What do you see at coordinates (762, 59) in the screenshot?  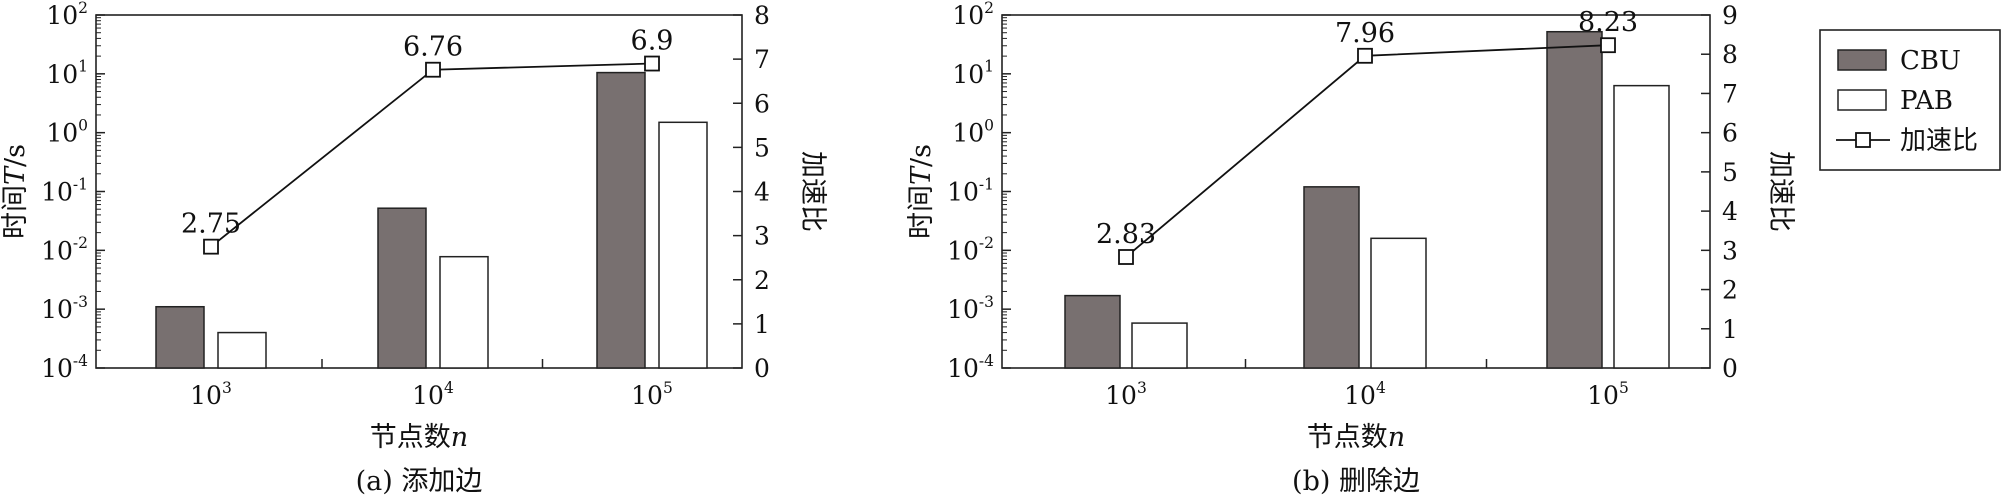 I see `y2-tick-label: 7` at bounding box center [762, 59].